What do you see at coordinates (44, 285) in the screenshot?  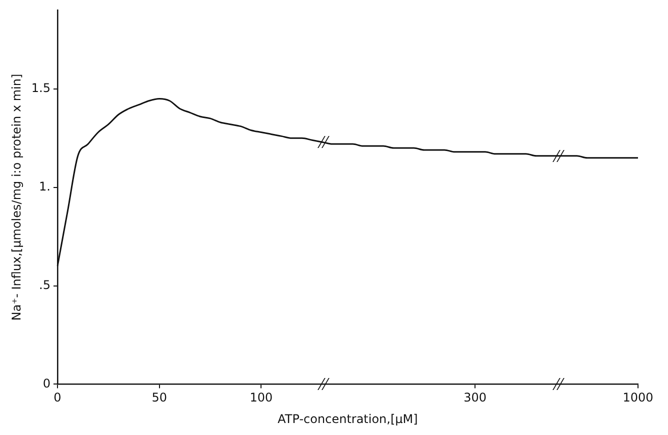 I see `y-tick-label: .5` at bounding box center [44, 285].